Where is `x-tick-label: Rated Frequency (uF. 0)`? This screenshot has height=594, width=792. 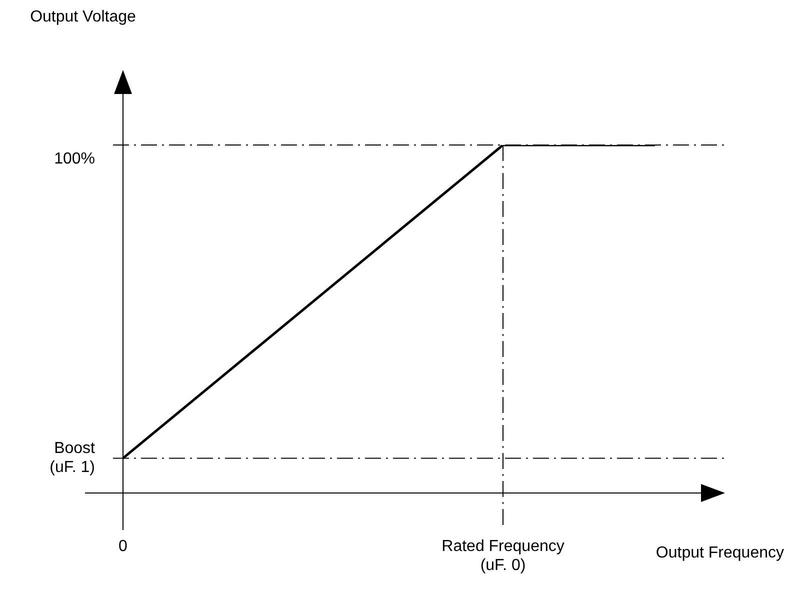 x-tick-label: Rated Frequency (uF. 0) is located at coordinates (503, 556).